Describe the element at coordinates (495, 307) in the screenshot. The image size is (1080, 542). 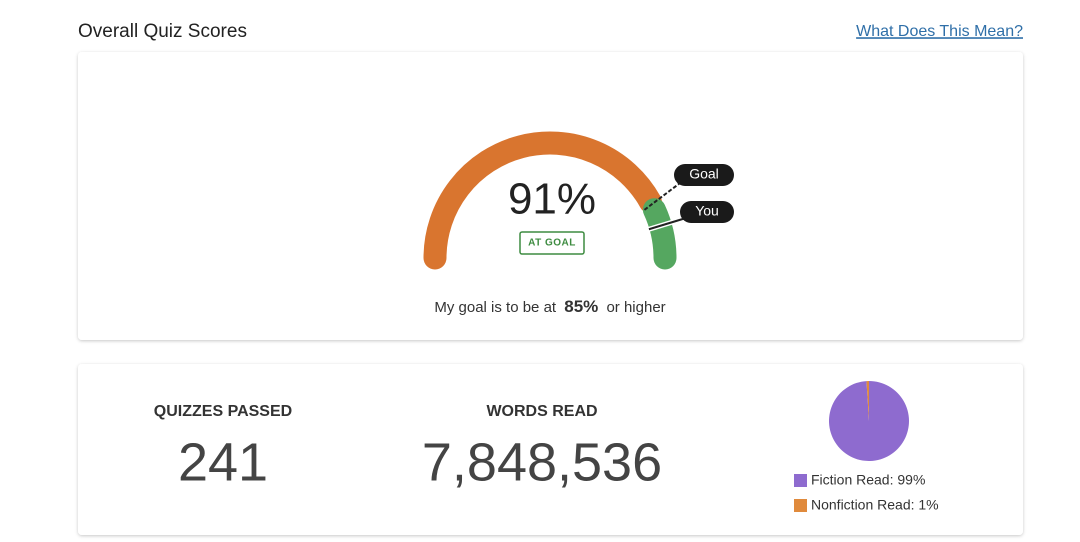
I see `caption-start: My goal is to be at` at that location.